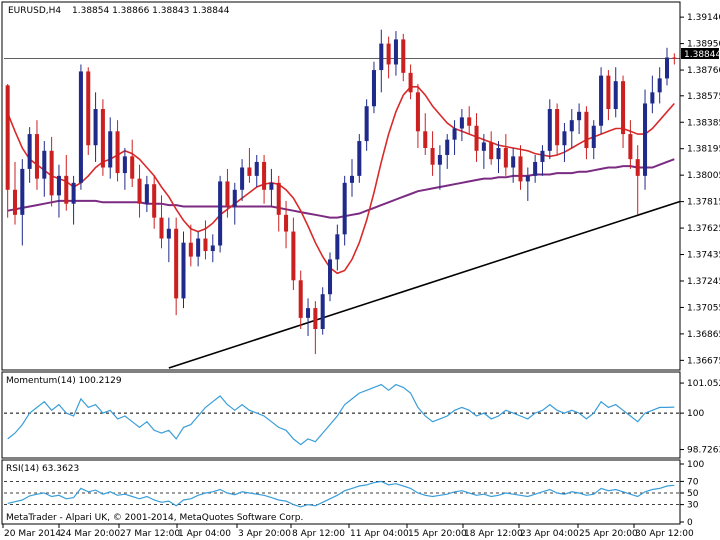 This screenshot has height=540, width=720. Describe the element at coordinates (32, 534) in the screenshot. I see `x-tick-label: 20 Mar 2014` at that location.